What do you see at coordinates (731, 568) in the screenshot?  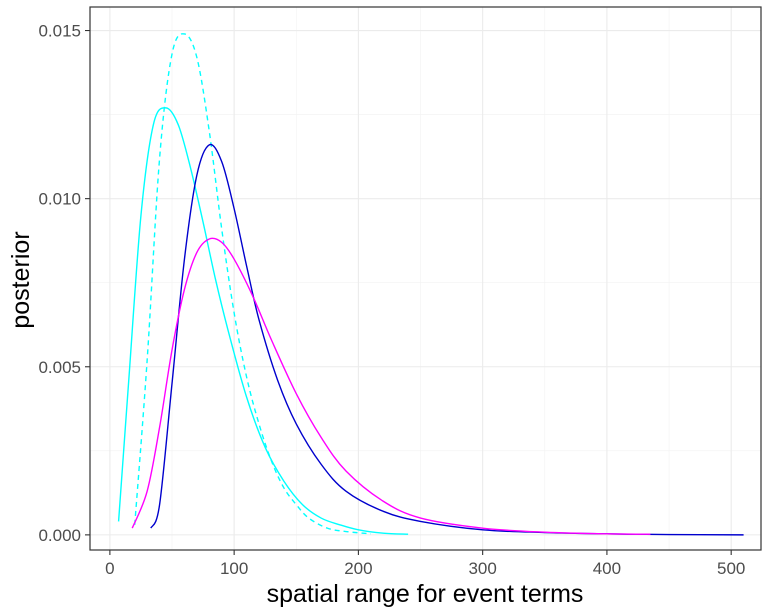 I see `x-tick-label: 500` at bounding box center [731, 568].